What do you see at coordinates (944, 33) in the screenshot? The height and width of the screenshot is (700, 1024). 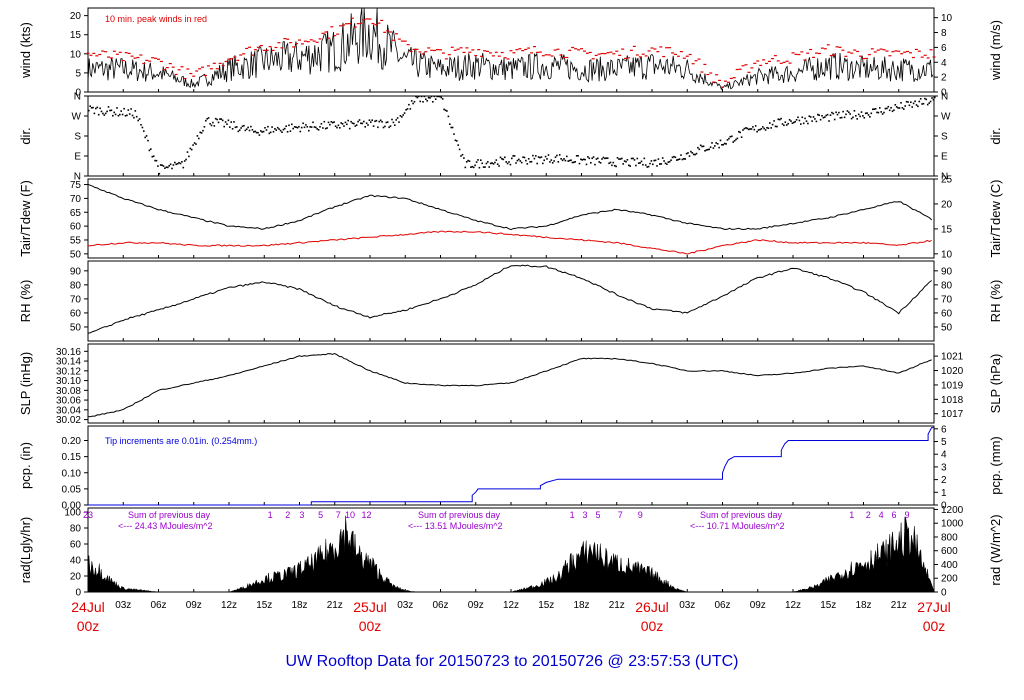 I see `wind-ytick-right-label: 8` at bounding box center [944, 33].